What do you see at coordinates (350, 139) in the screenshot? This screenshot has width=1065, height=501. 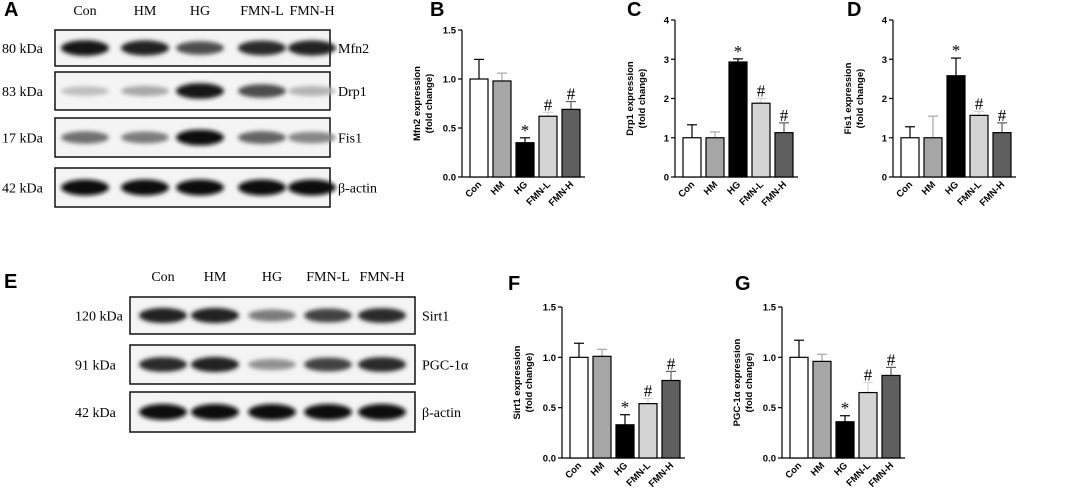 I see `protein-label: Fis1` at bounding box center [350, 139].